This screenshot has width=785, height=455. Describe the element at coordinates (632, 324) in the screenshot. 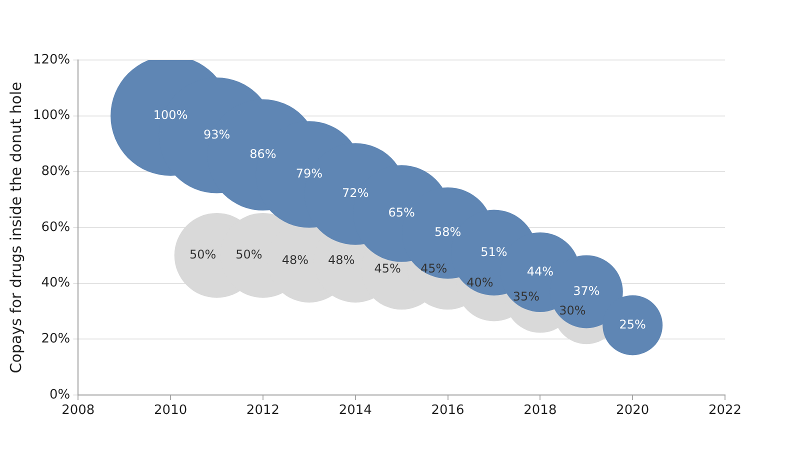

I see `data-label: 25%` at that location.